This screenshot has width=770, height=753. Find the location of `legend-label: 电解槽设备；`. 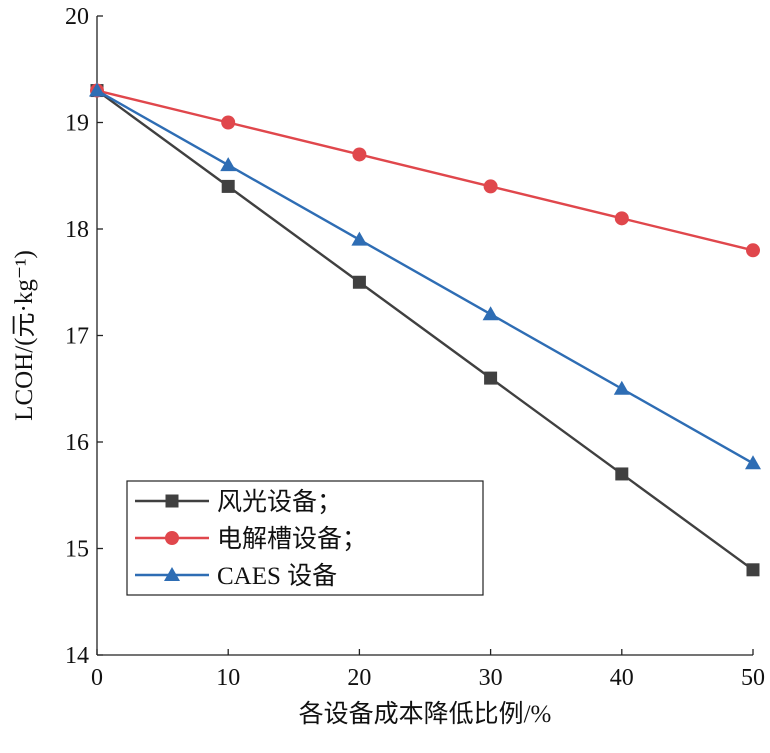

legend-label: 电解槽设备； is located at coordinates (292, 539).